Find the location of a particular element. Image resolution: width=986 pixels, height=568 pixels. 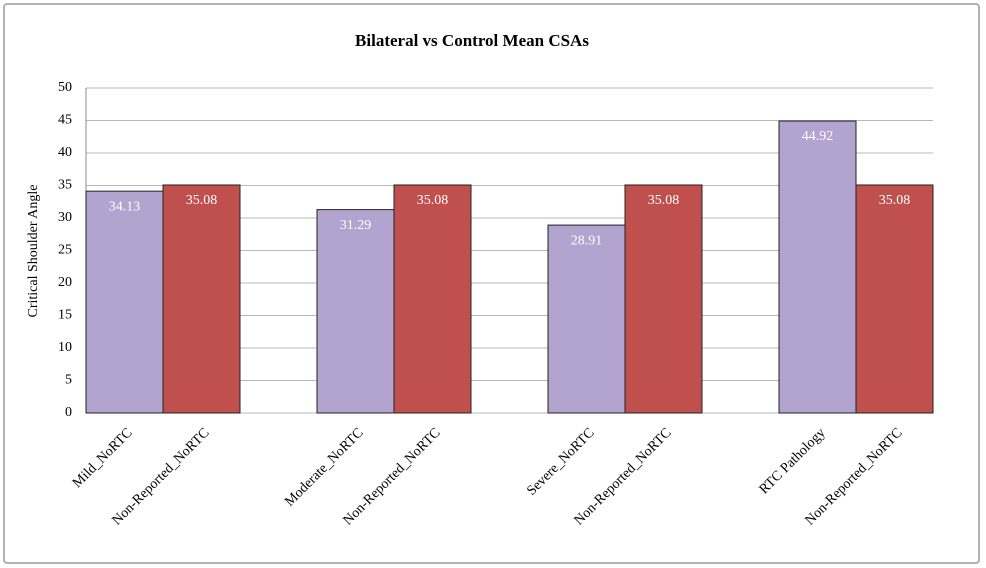

y-tick-label: 45 is located at coordinates (65, 120).